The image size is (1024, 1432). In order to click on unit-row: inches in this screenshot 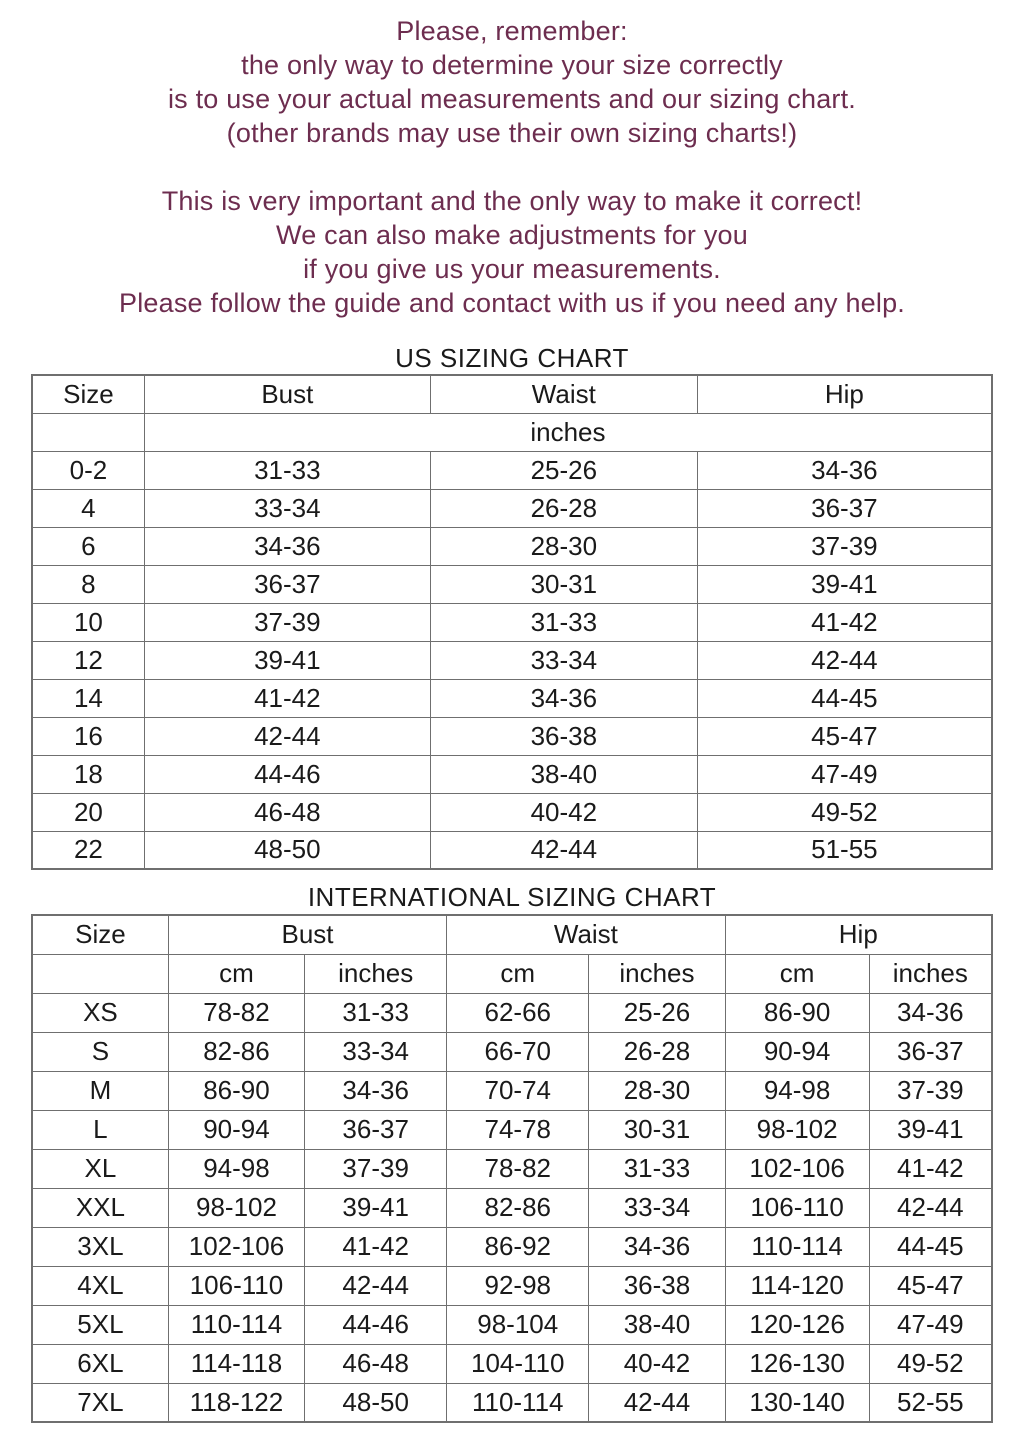, I will do `click(512, 432)`.